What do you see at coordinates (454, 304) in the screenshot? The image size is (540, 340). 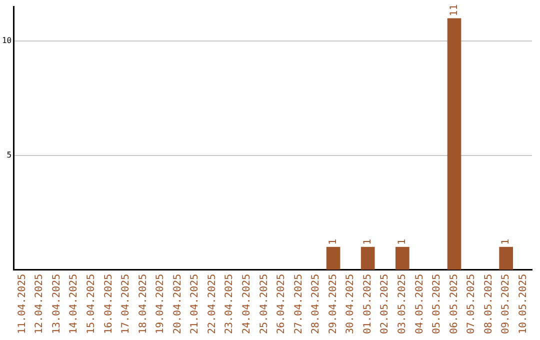 I see `x-tick-label: 06.05.2025` at bounding box center [454, 304].